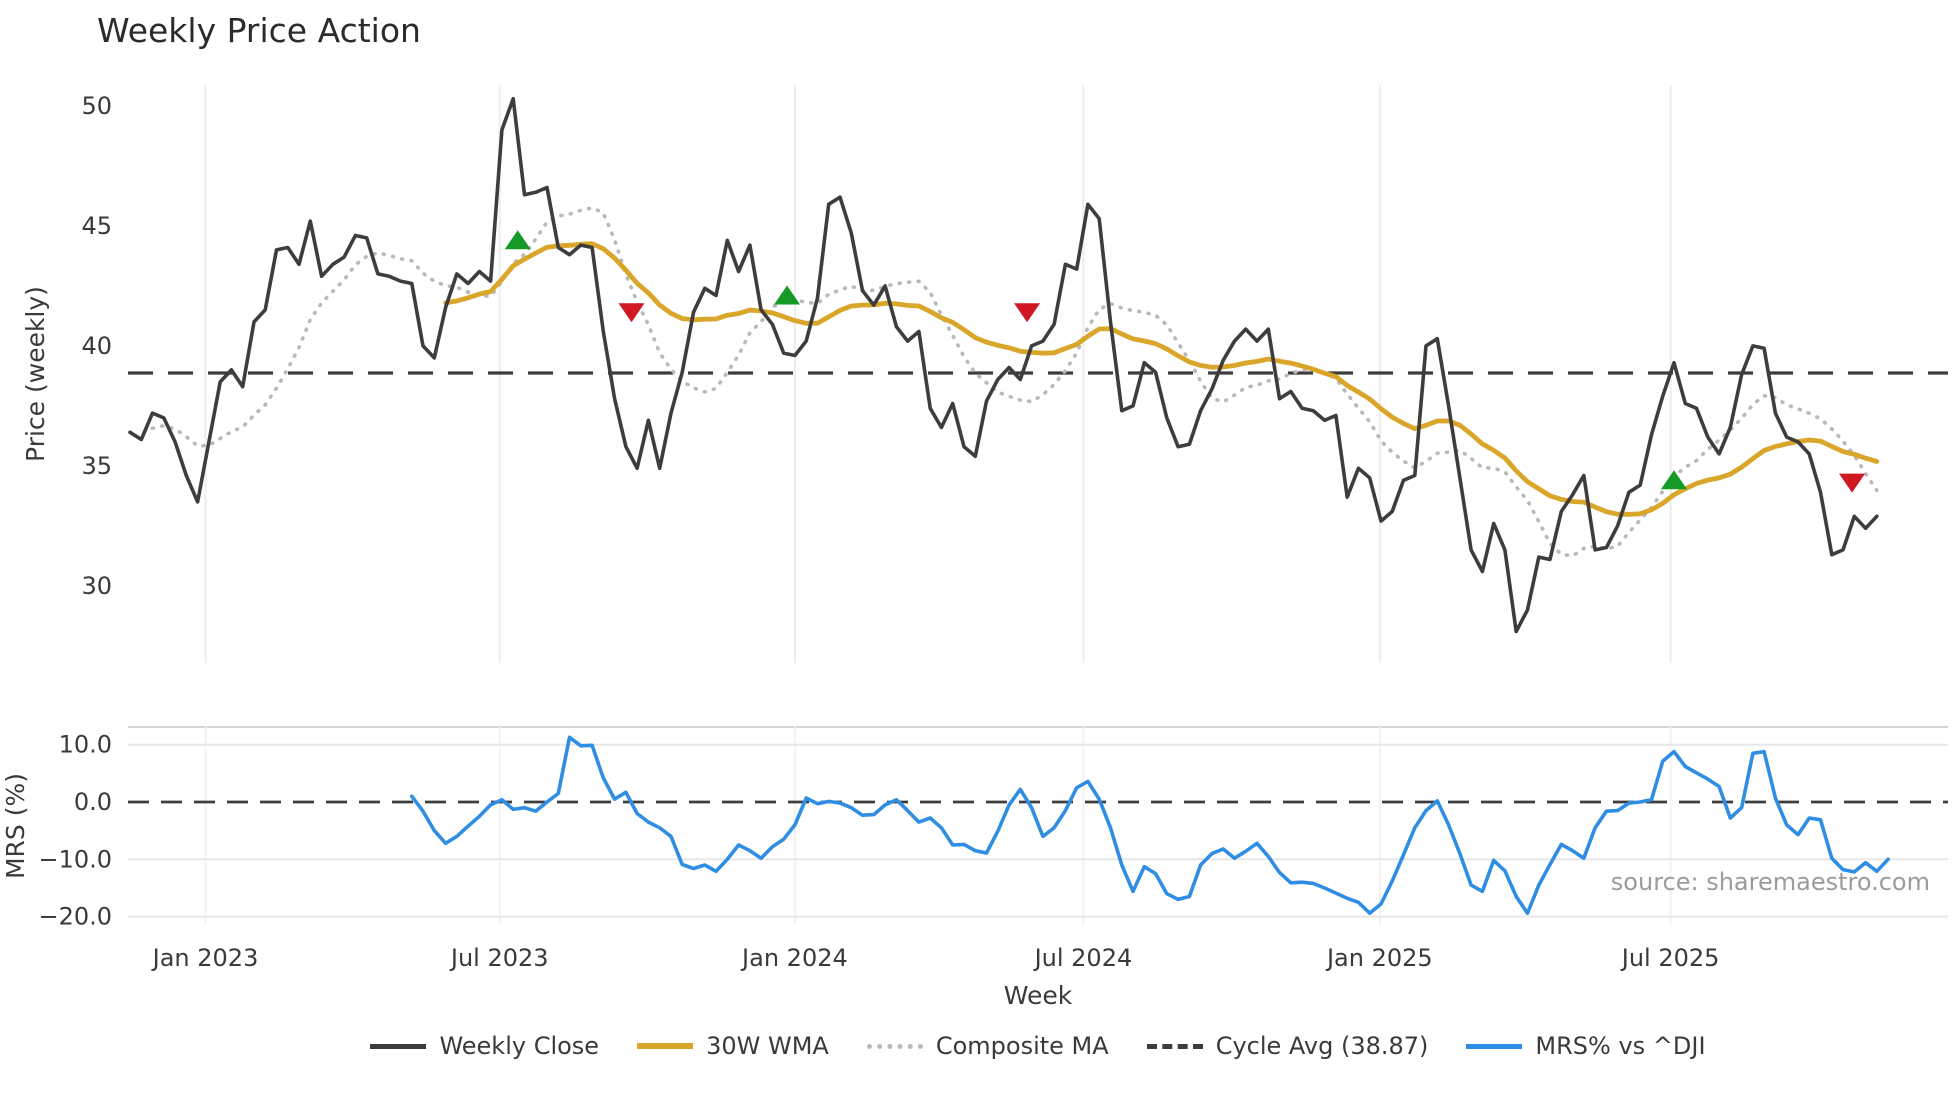 The height and width of the screenshot is (1102, 1960). What do you see at coordinates (1038, 995) in the screenshot?
I see `x-axis-title: Week` at bounding box center [1038, 995].